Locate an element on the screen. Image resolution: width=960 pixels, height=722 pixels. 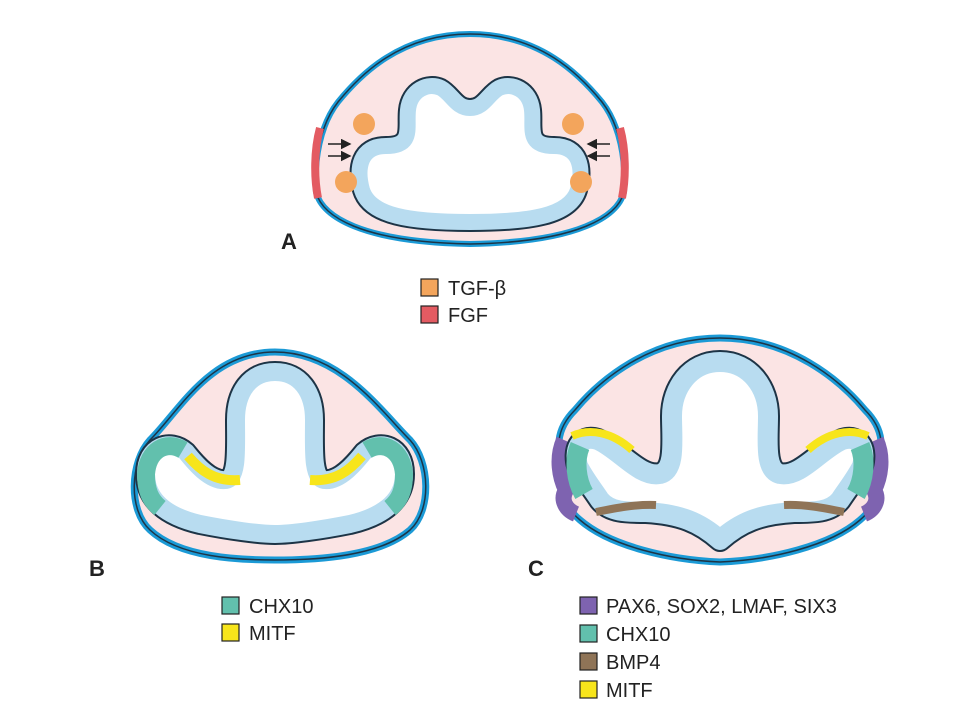
panel-b: B CHX10 MITF is located at coordinates (259, 496).